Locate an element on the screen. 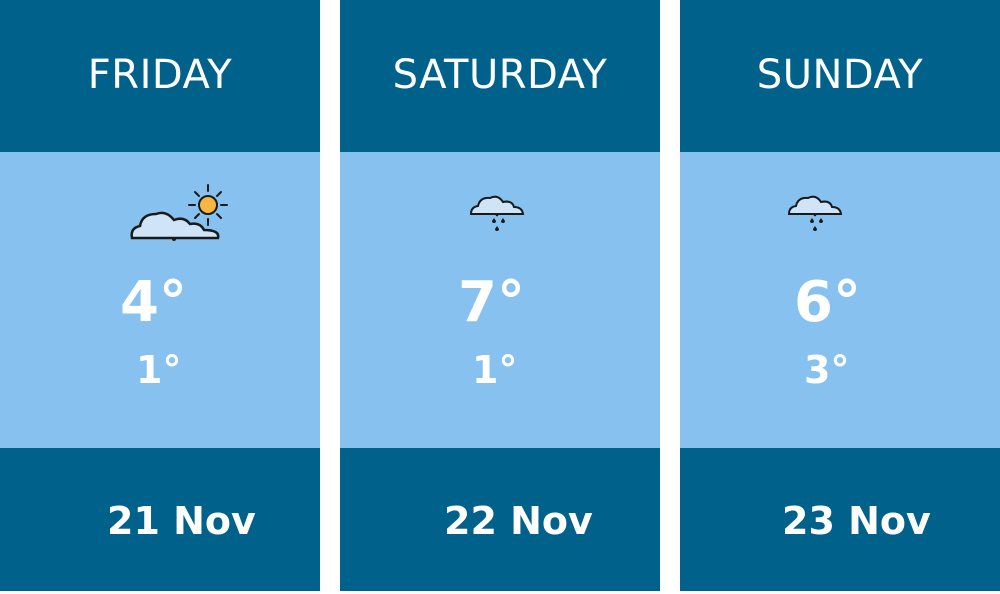 The height and width of the screenshot is (594, 1000). day-name: SUNDAY is located at coordinates (840, 76).